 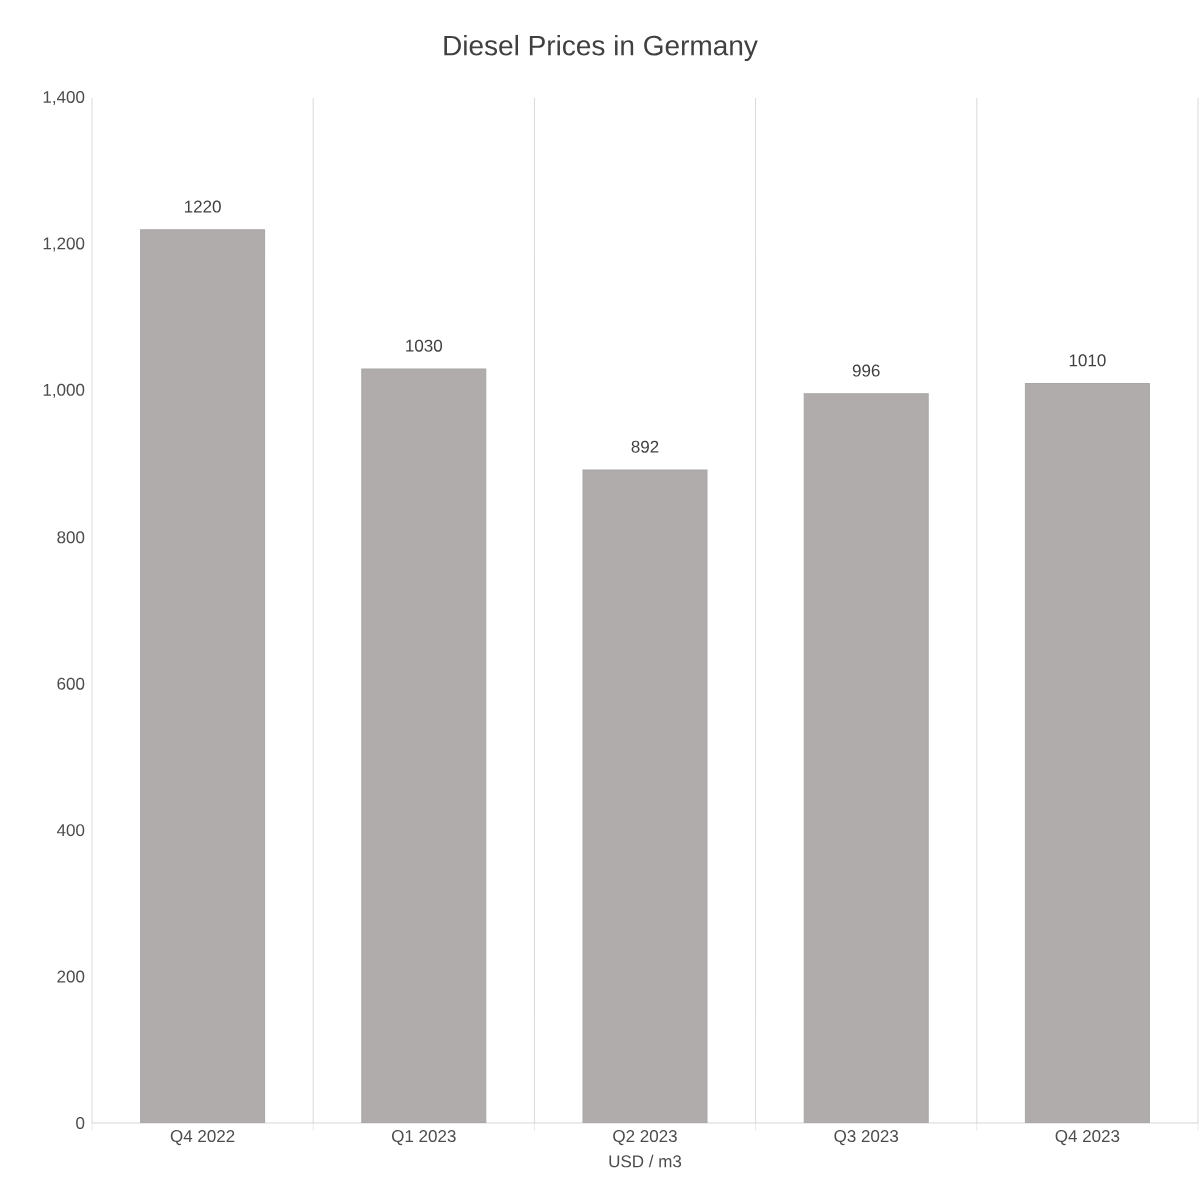 What do you see at coordinates (601, 48) in the screenshot?
I see `chart-title: Diesel Prices in Germany` at bounding box center [601, 48].